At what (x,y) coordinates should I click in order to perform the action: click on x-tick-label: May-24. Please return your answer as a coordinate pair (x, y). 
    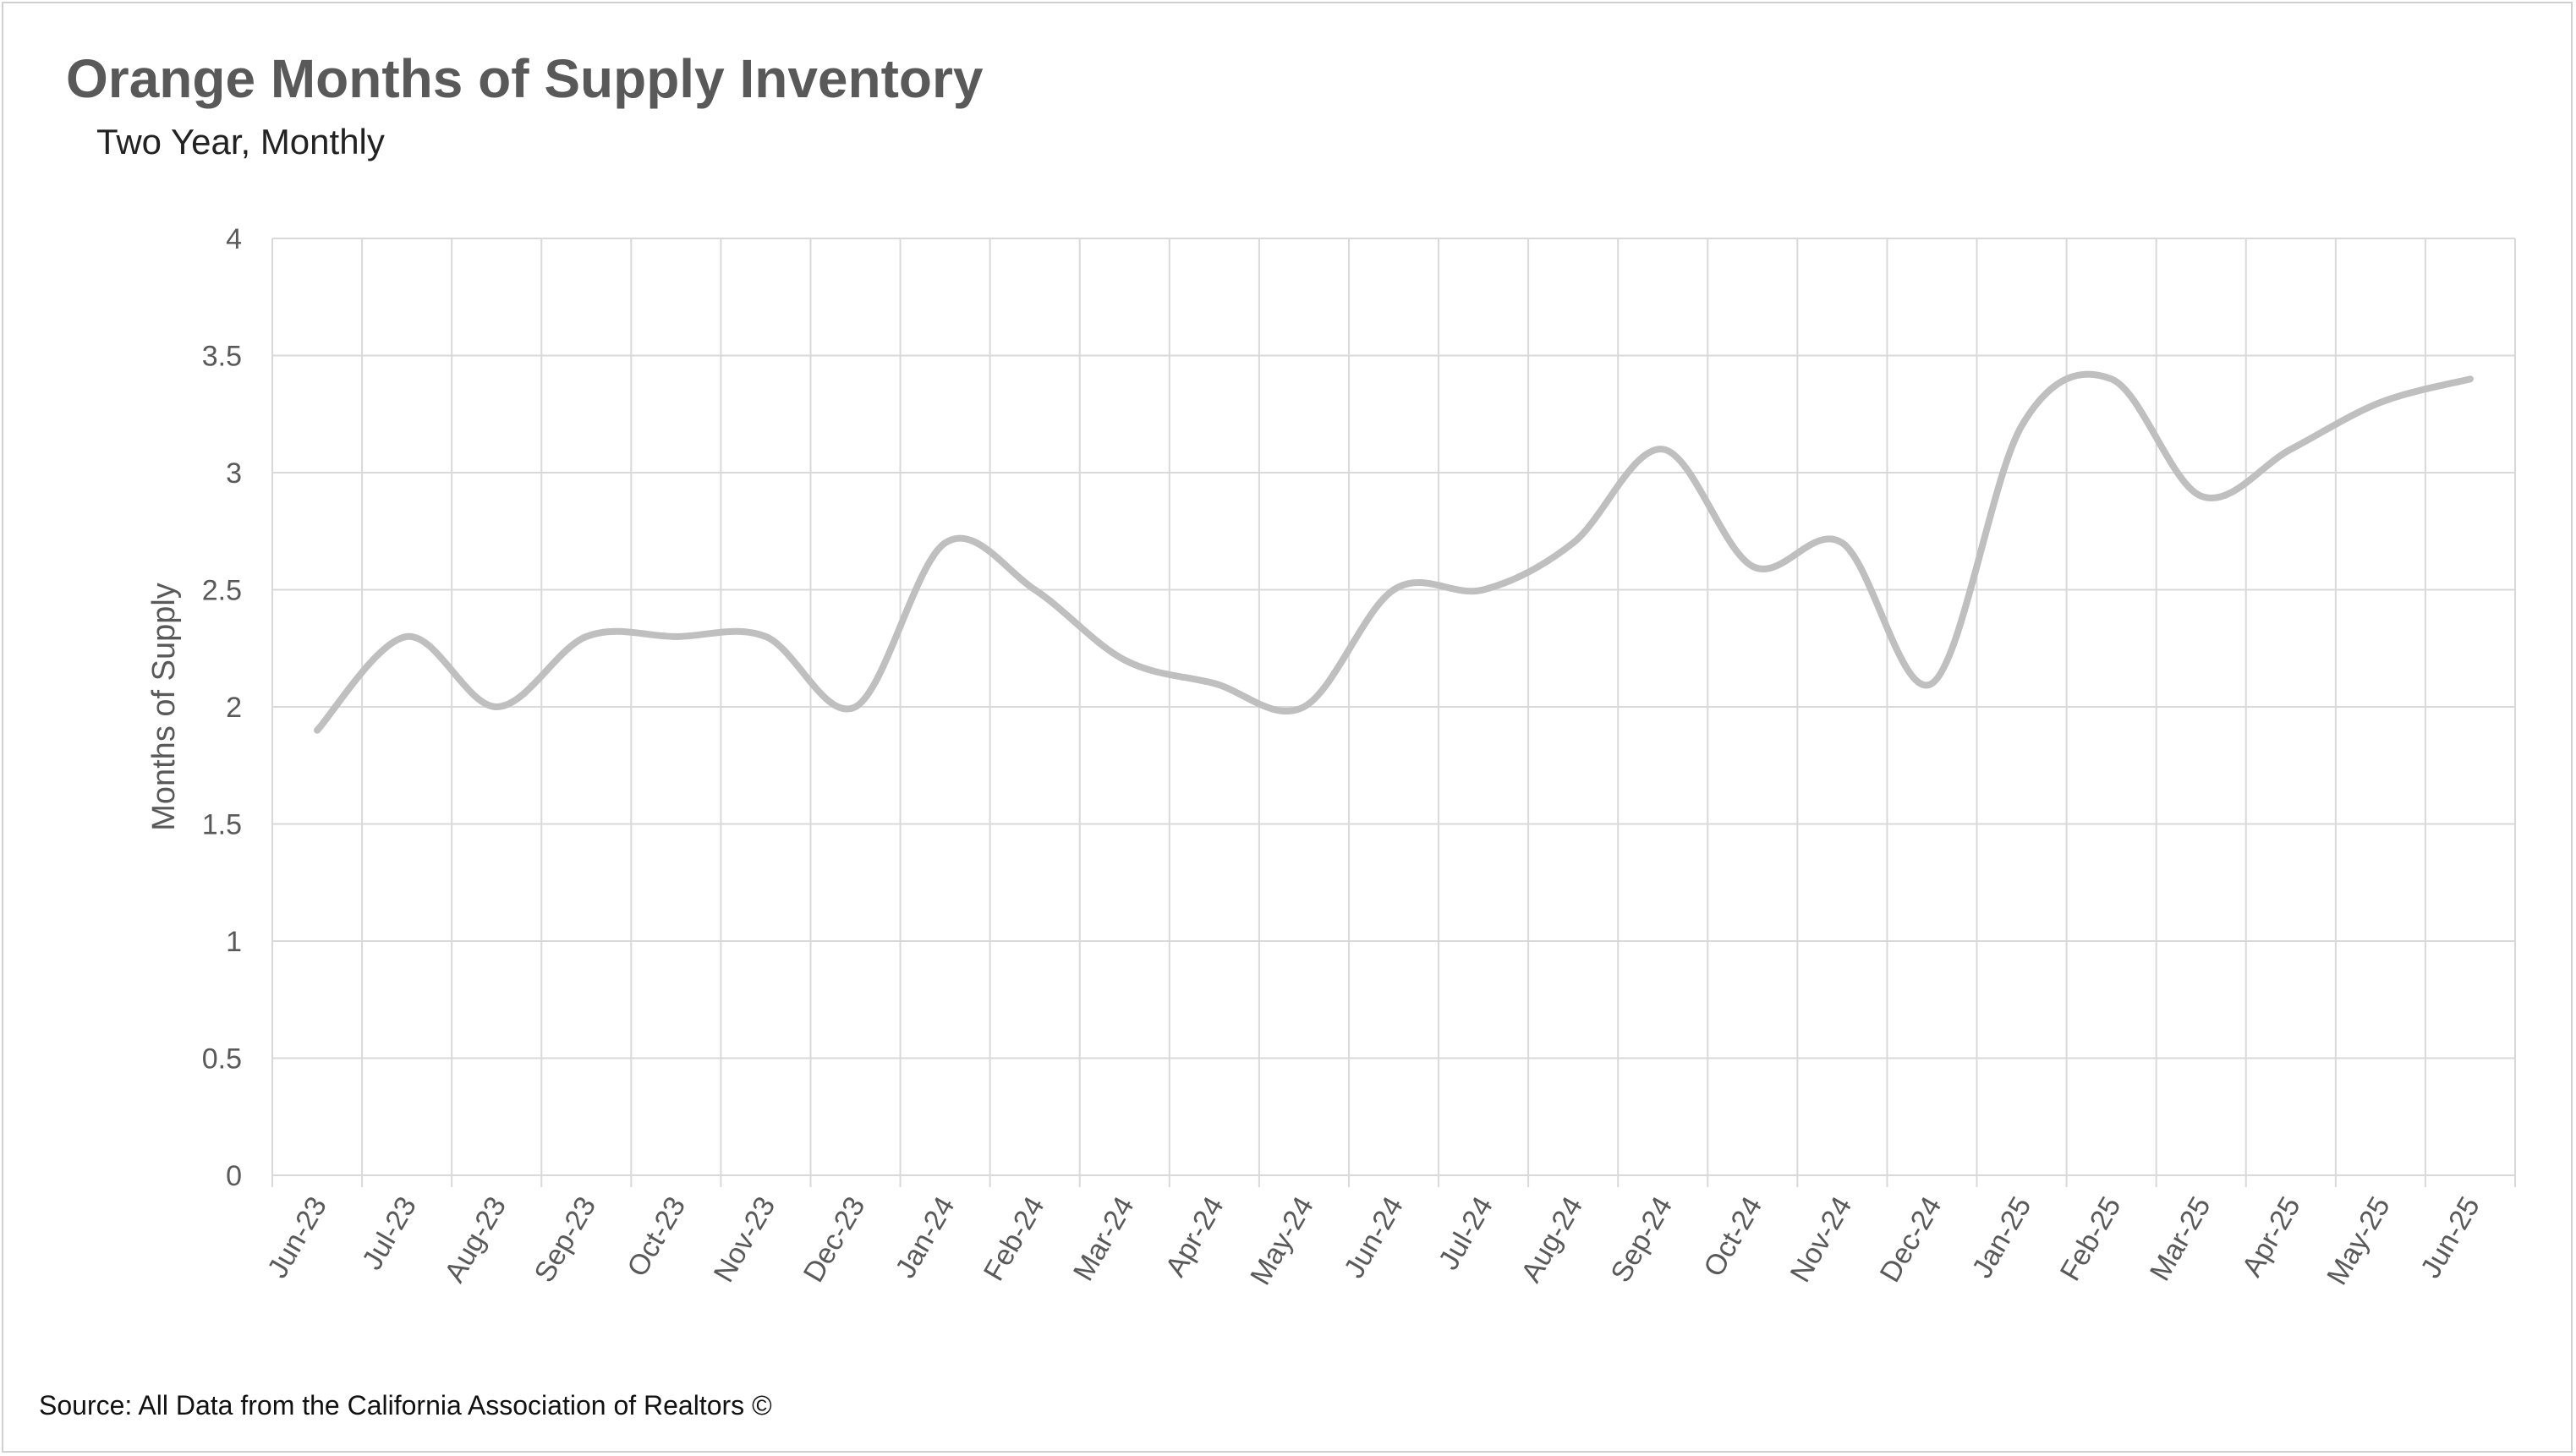
    Looking at the image, I should click on (1282, 1240).